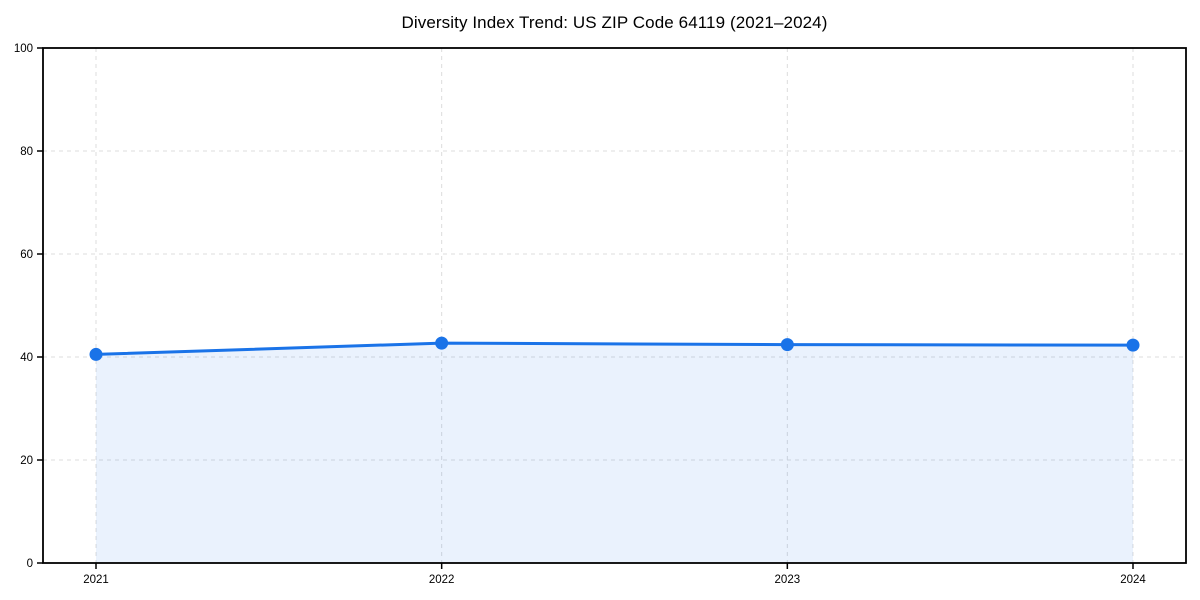 Image resolution: width=1200 pixels, height=600 pixels. I want to click on data-point-marker-2024, so click(1133, 345).